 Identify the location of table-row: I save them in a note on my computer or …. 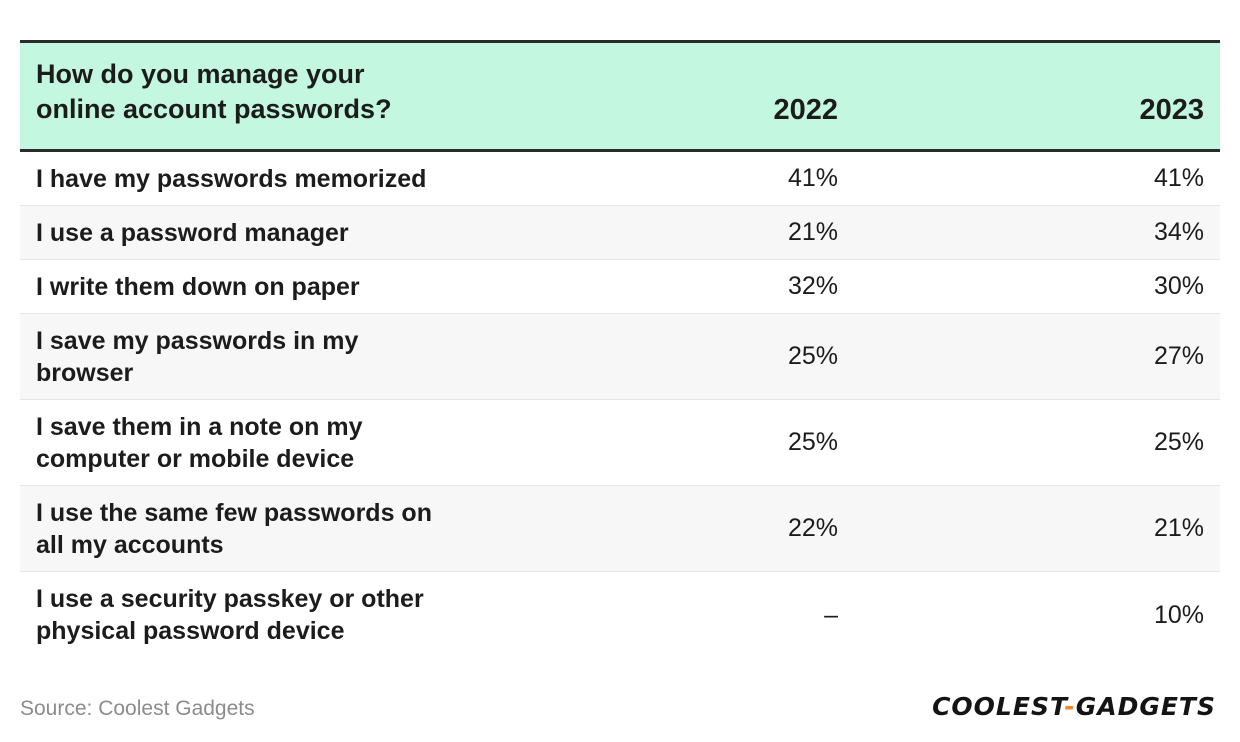
(620, 443).